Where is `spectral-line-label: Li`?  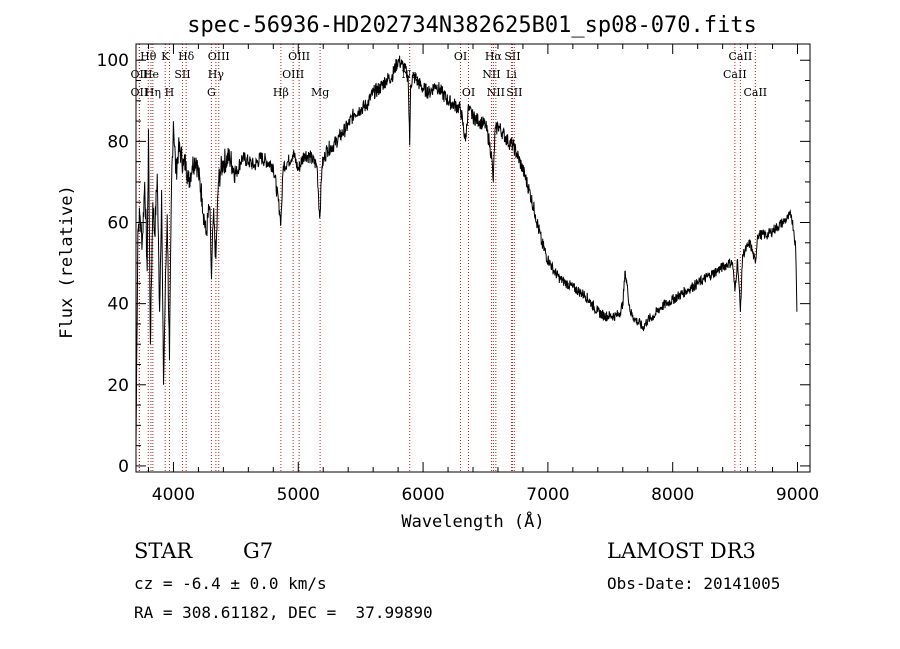
spectral-line-label: Li is located at coordinates (511, 74).